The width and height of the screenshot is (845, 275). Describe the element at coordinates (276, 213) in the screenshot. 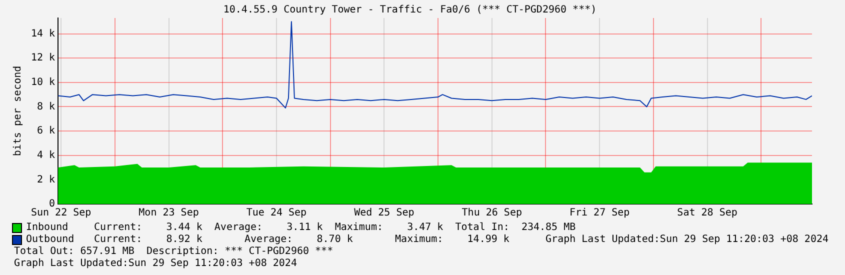

I see `x-tick-label: Tue 24 Sep` at that location.